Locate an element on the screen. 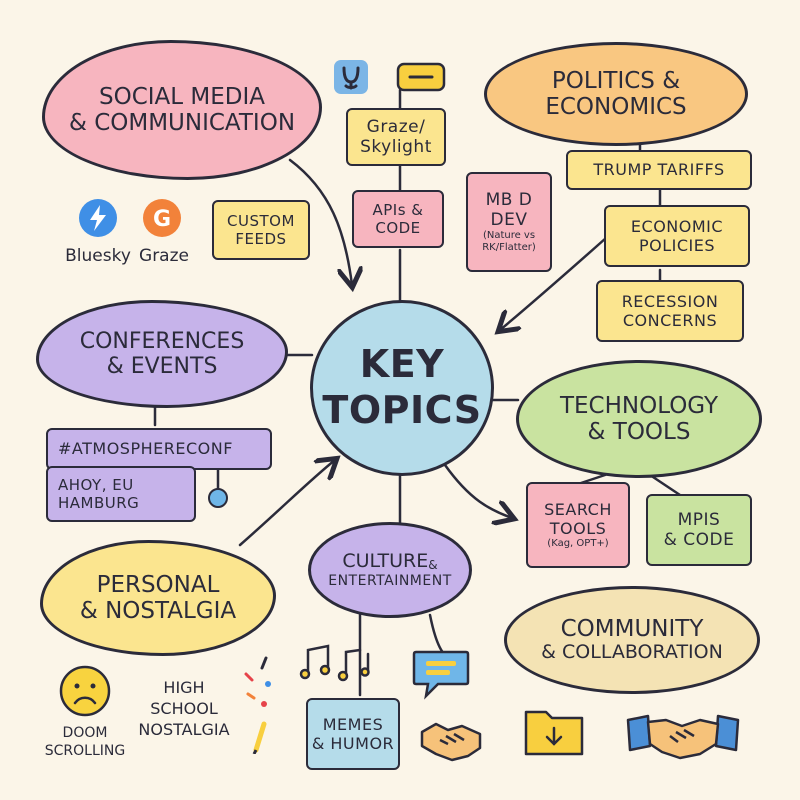  link-tech-sub2 is located at coordinates (665, 485).